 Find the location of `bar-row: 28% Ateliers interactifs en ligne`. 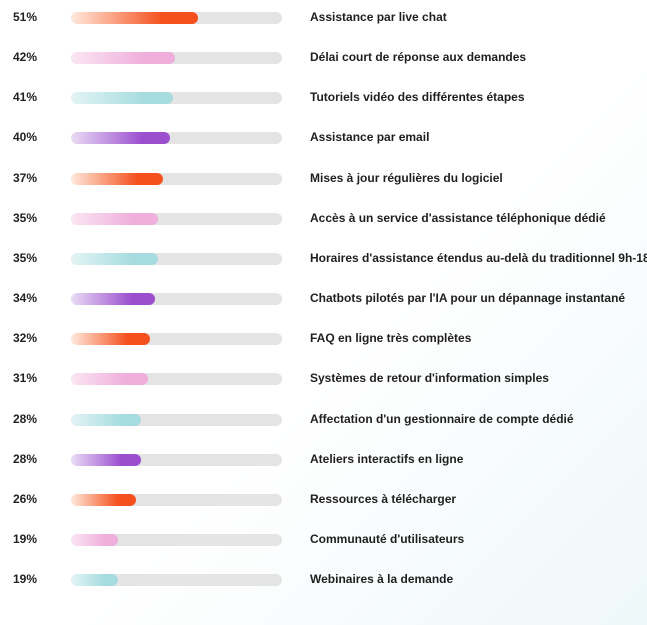

bar-row: 28% Ateliers interactifs en ligne is located at coordinates (323, 460).